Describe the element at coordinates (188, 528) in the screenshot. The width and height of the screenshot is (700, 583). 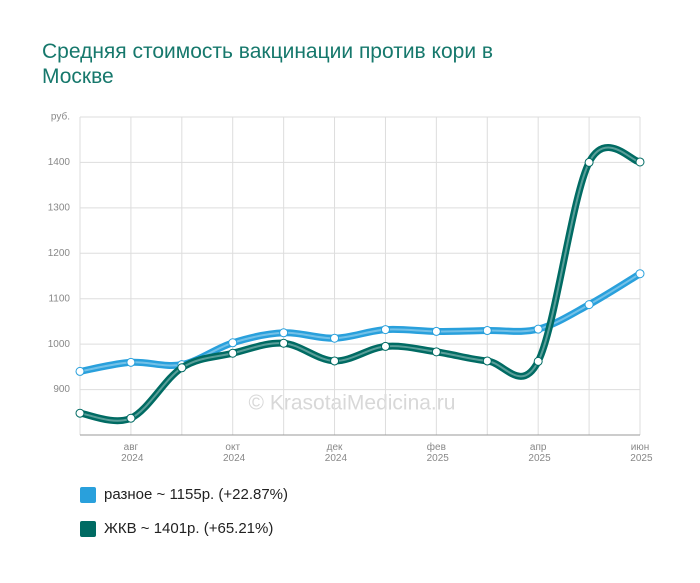
I see `legend-label: ЖКВ ~ 1401р. (+65.21%)` at that location.